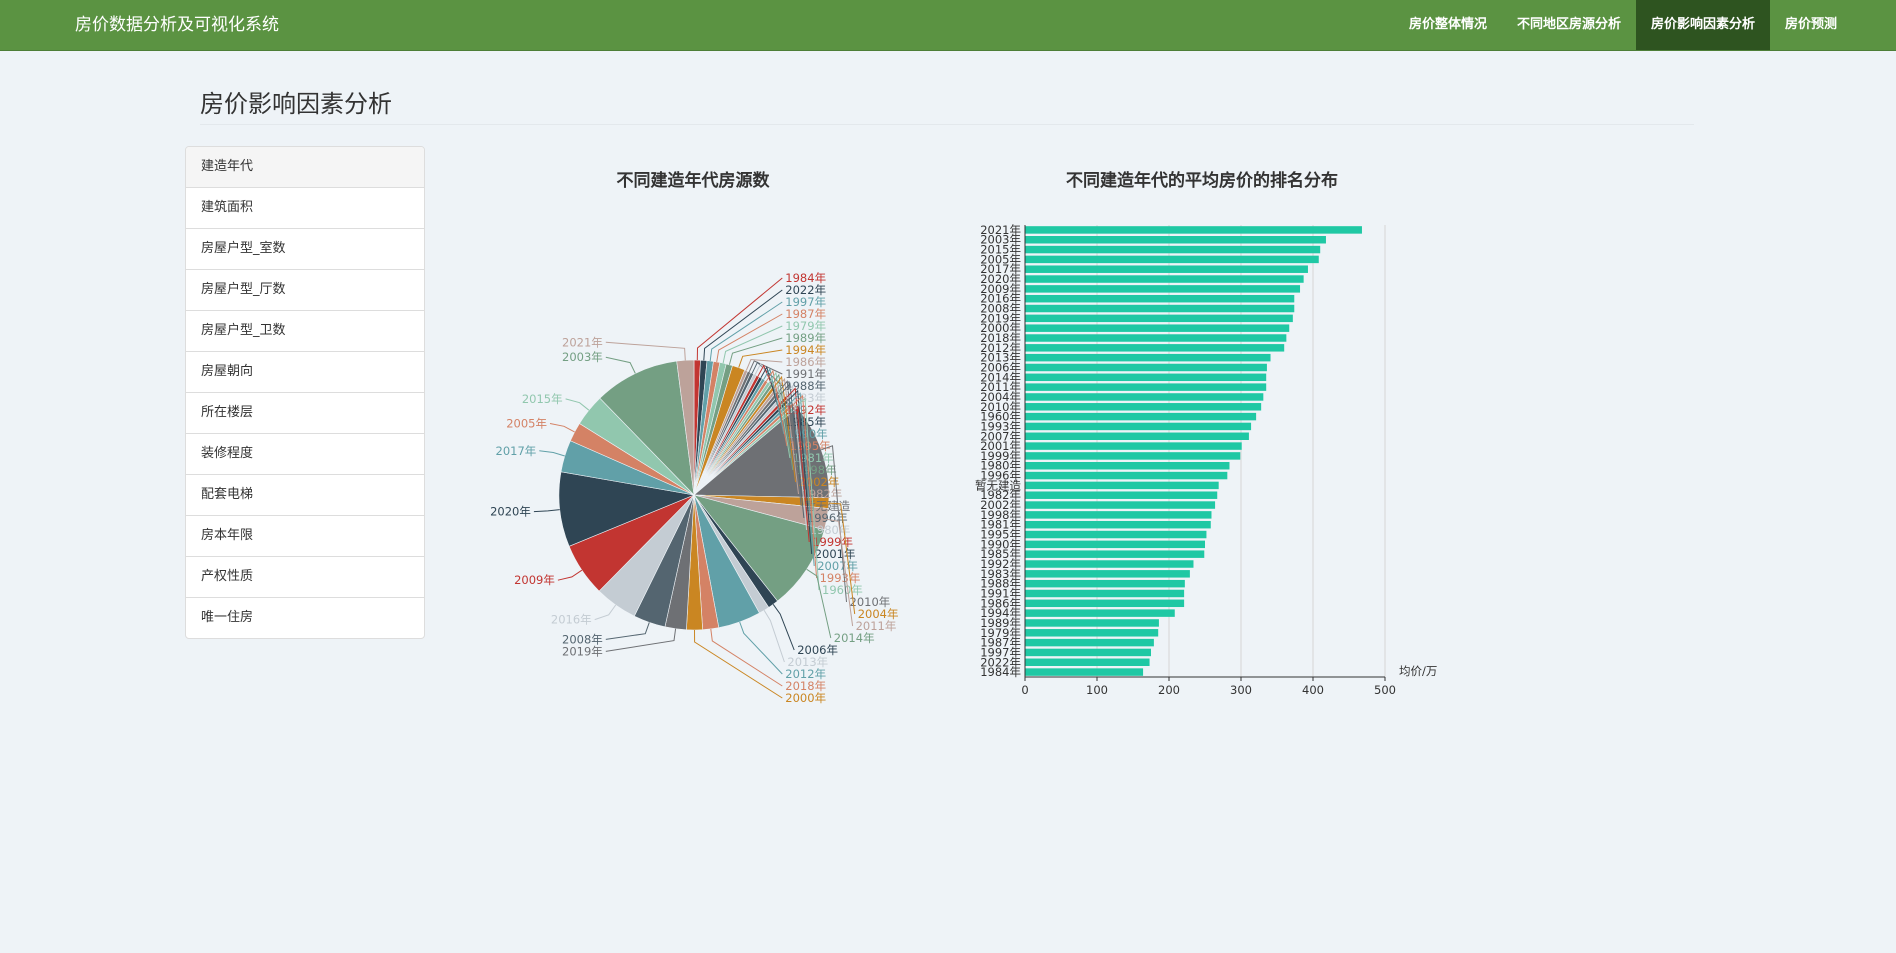 Image resolution: width=1896 pixels, height=953 pixels. I want to click on bar-category-label: 2006年, so click(1000, 367).